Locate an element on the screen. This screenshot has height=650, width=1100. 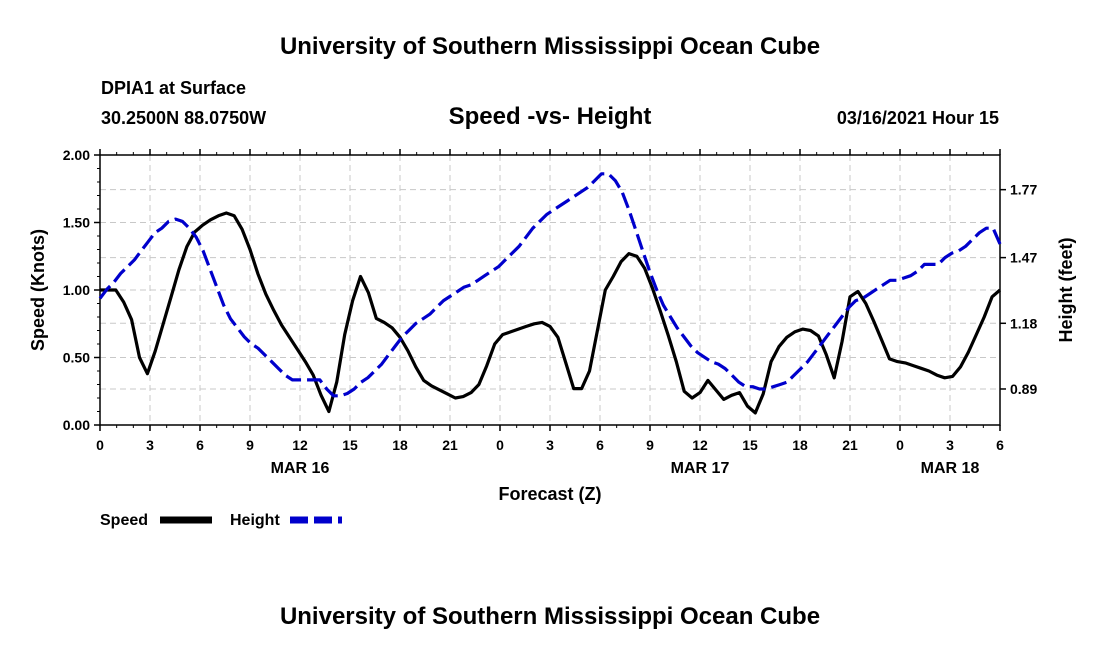
station-label: DPIA1 at Surface is located at coordinates (173, 88).